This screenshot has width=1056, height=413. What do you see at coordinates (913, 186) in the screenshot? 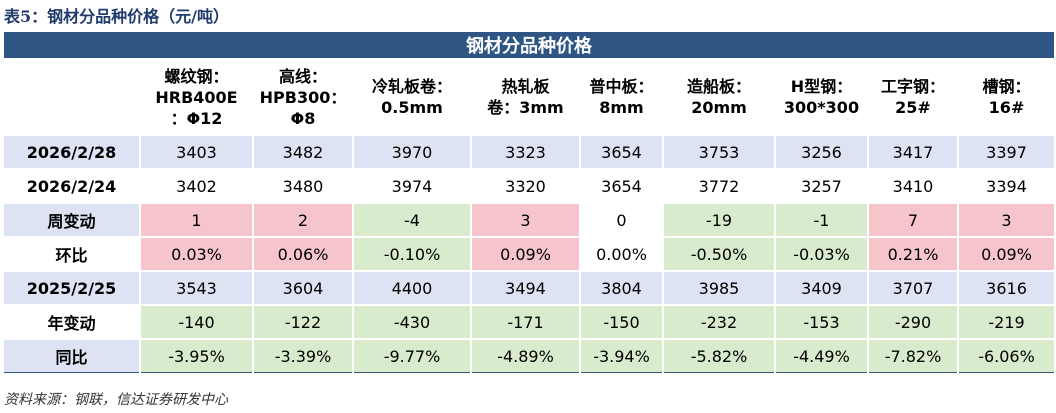
I see `value-cell: 3410` at bounding box center [913, 186].